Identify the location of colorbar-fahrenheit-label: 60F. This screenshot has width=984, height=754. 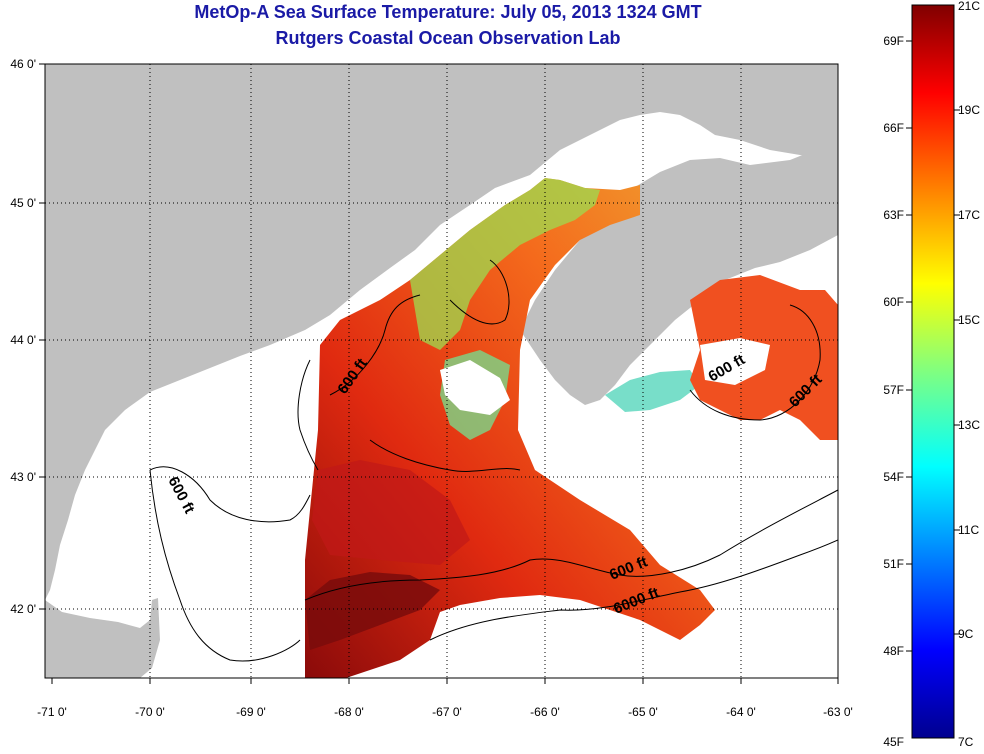
(893, 302).